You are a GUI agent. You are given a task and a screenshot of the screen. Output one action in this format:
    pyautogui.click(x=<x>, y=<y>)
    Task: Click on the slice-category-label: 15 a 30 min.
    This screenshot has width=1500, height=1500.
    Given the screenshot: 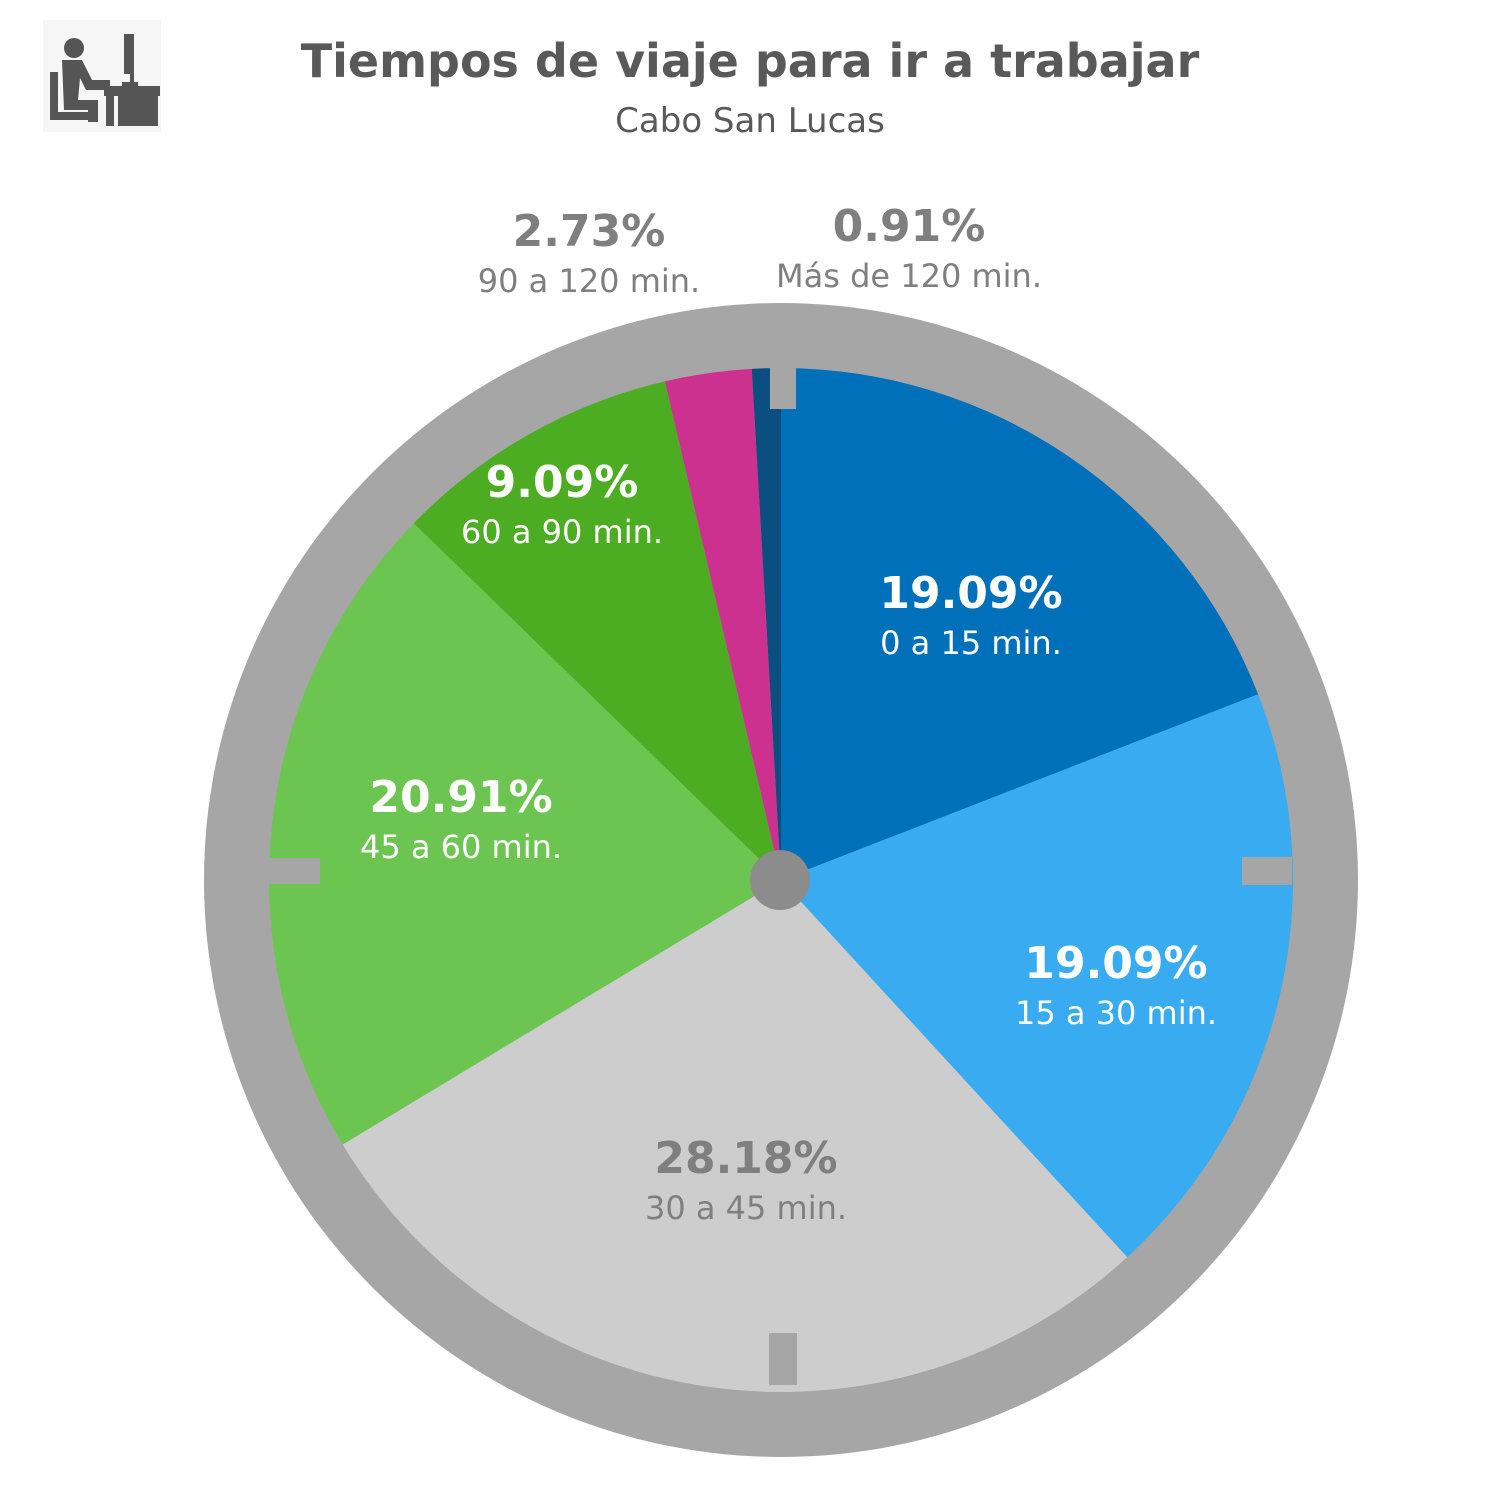 What is the action you would take?
    pyautogui.click(x=1116, y=1013)
    